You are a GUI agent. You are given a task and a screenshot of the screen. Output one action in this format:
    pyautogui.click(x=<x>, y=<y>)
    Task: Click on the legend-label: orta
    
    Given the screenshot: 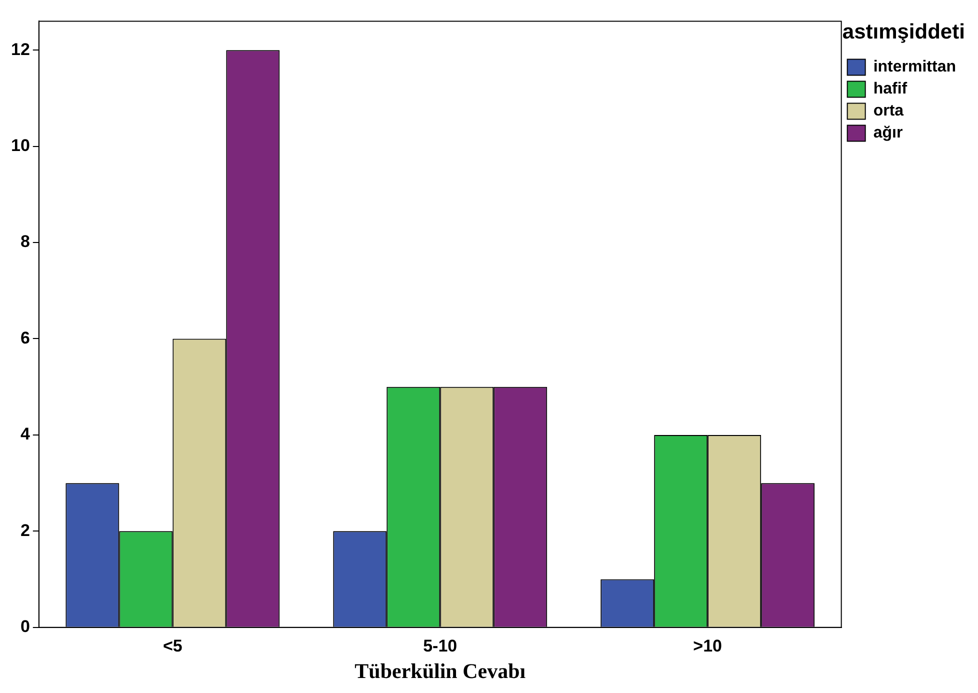 What is the action you would take?
    pyautogui.click(x=888, y=111)
    